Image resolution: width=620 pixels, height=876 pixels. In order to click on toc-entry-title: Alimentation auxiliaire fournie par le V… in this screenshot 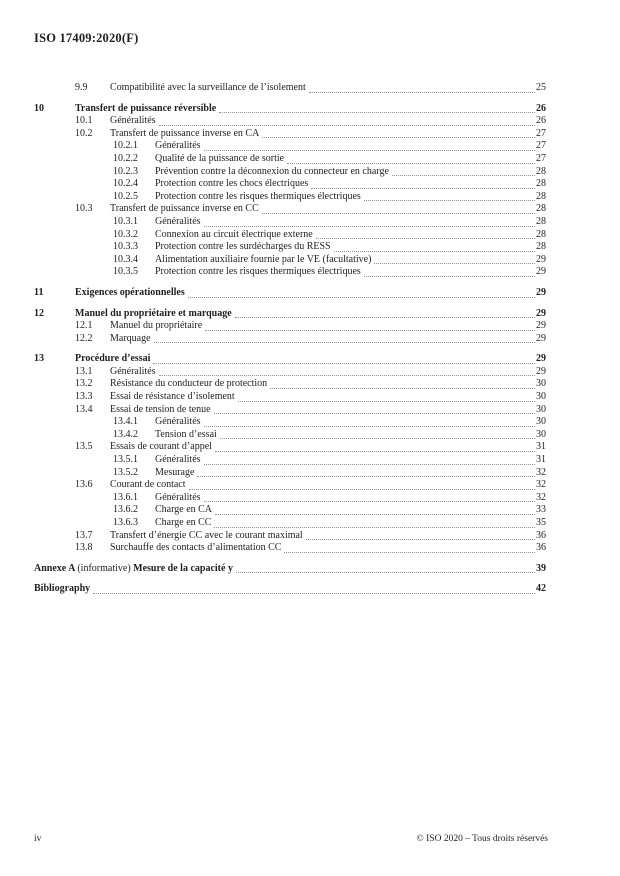, I will do `click(263, 259)`.